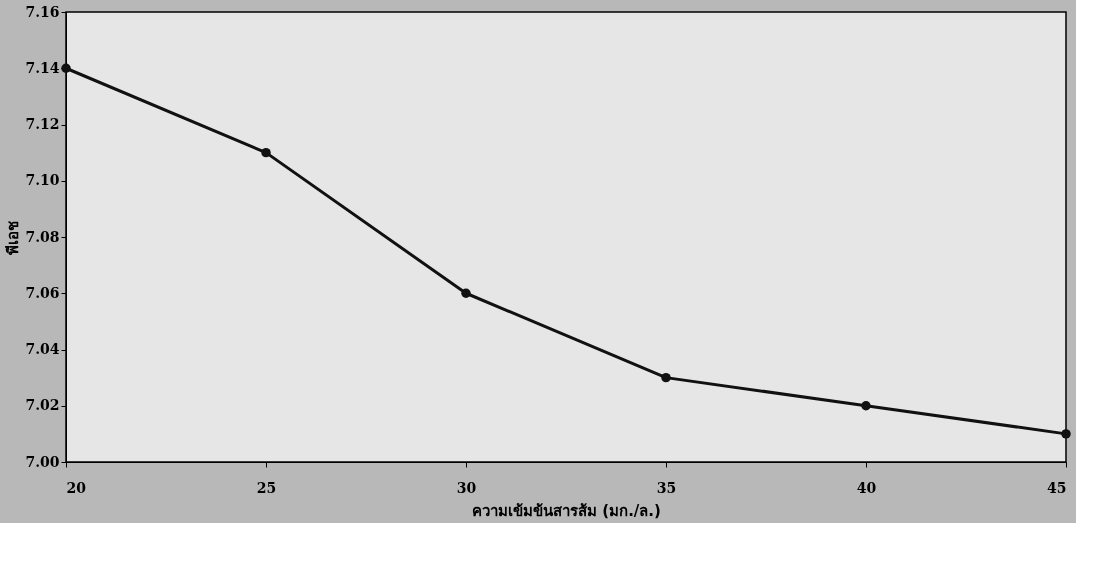 This screenshot has width=1120, height=580. I want to click on y-axis-title: พีเอช, so click(13, 237).